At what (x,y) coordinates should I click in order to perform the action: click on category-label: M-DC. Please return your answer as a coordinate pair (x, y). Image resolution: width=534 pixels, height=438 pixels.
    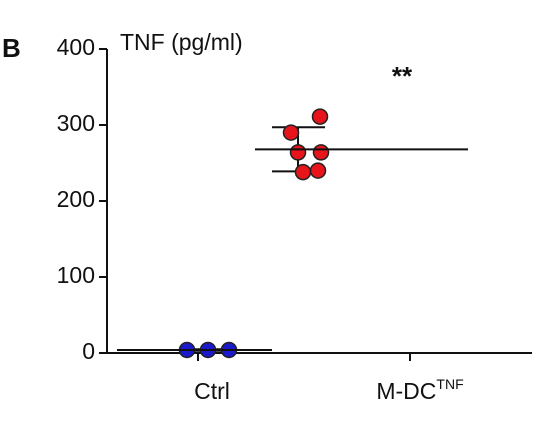
    Looking at the image, I should click on (406, 391).